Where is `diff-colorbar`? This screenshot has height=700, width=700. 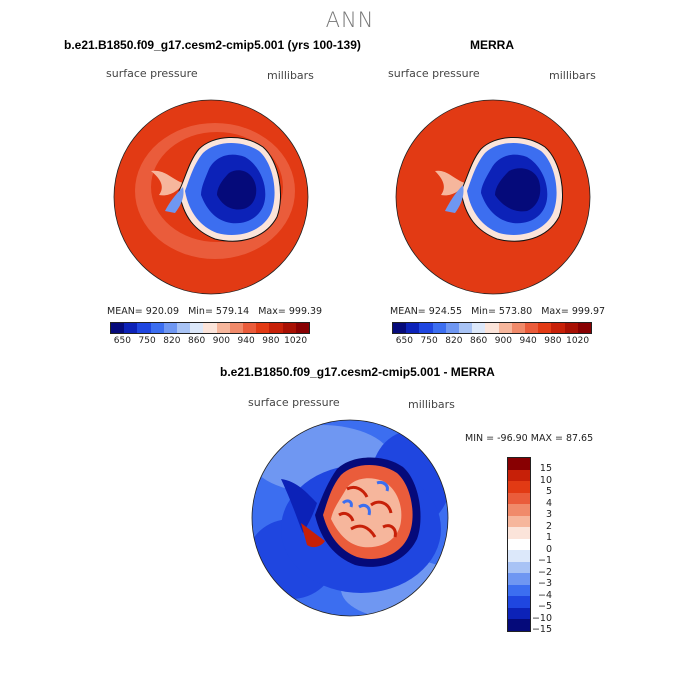
diff-colorbar is located at coordinates (519, 544).